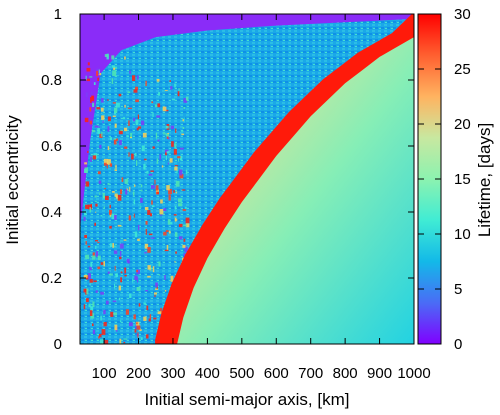  What do you see at coordinates (310, 373) in the screenshot?
I see `x-tick-label: 700` at bounding box center [310, 373].